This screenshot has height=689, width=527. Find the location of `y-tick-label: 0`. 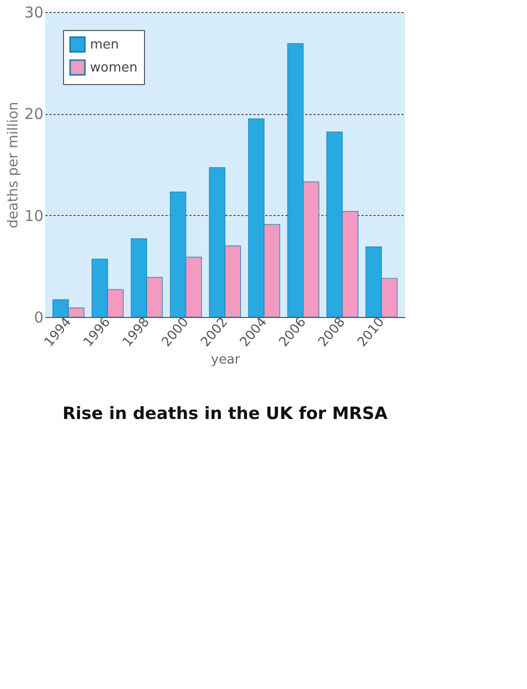

y-tick-label: 0 is located at coordinates (39, 317).